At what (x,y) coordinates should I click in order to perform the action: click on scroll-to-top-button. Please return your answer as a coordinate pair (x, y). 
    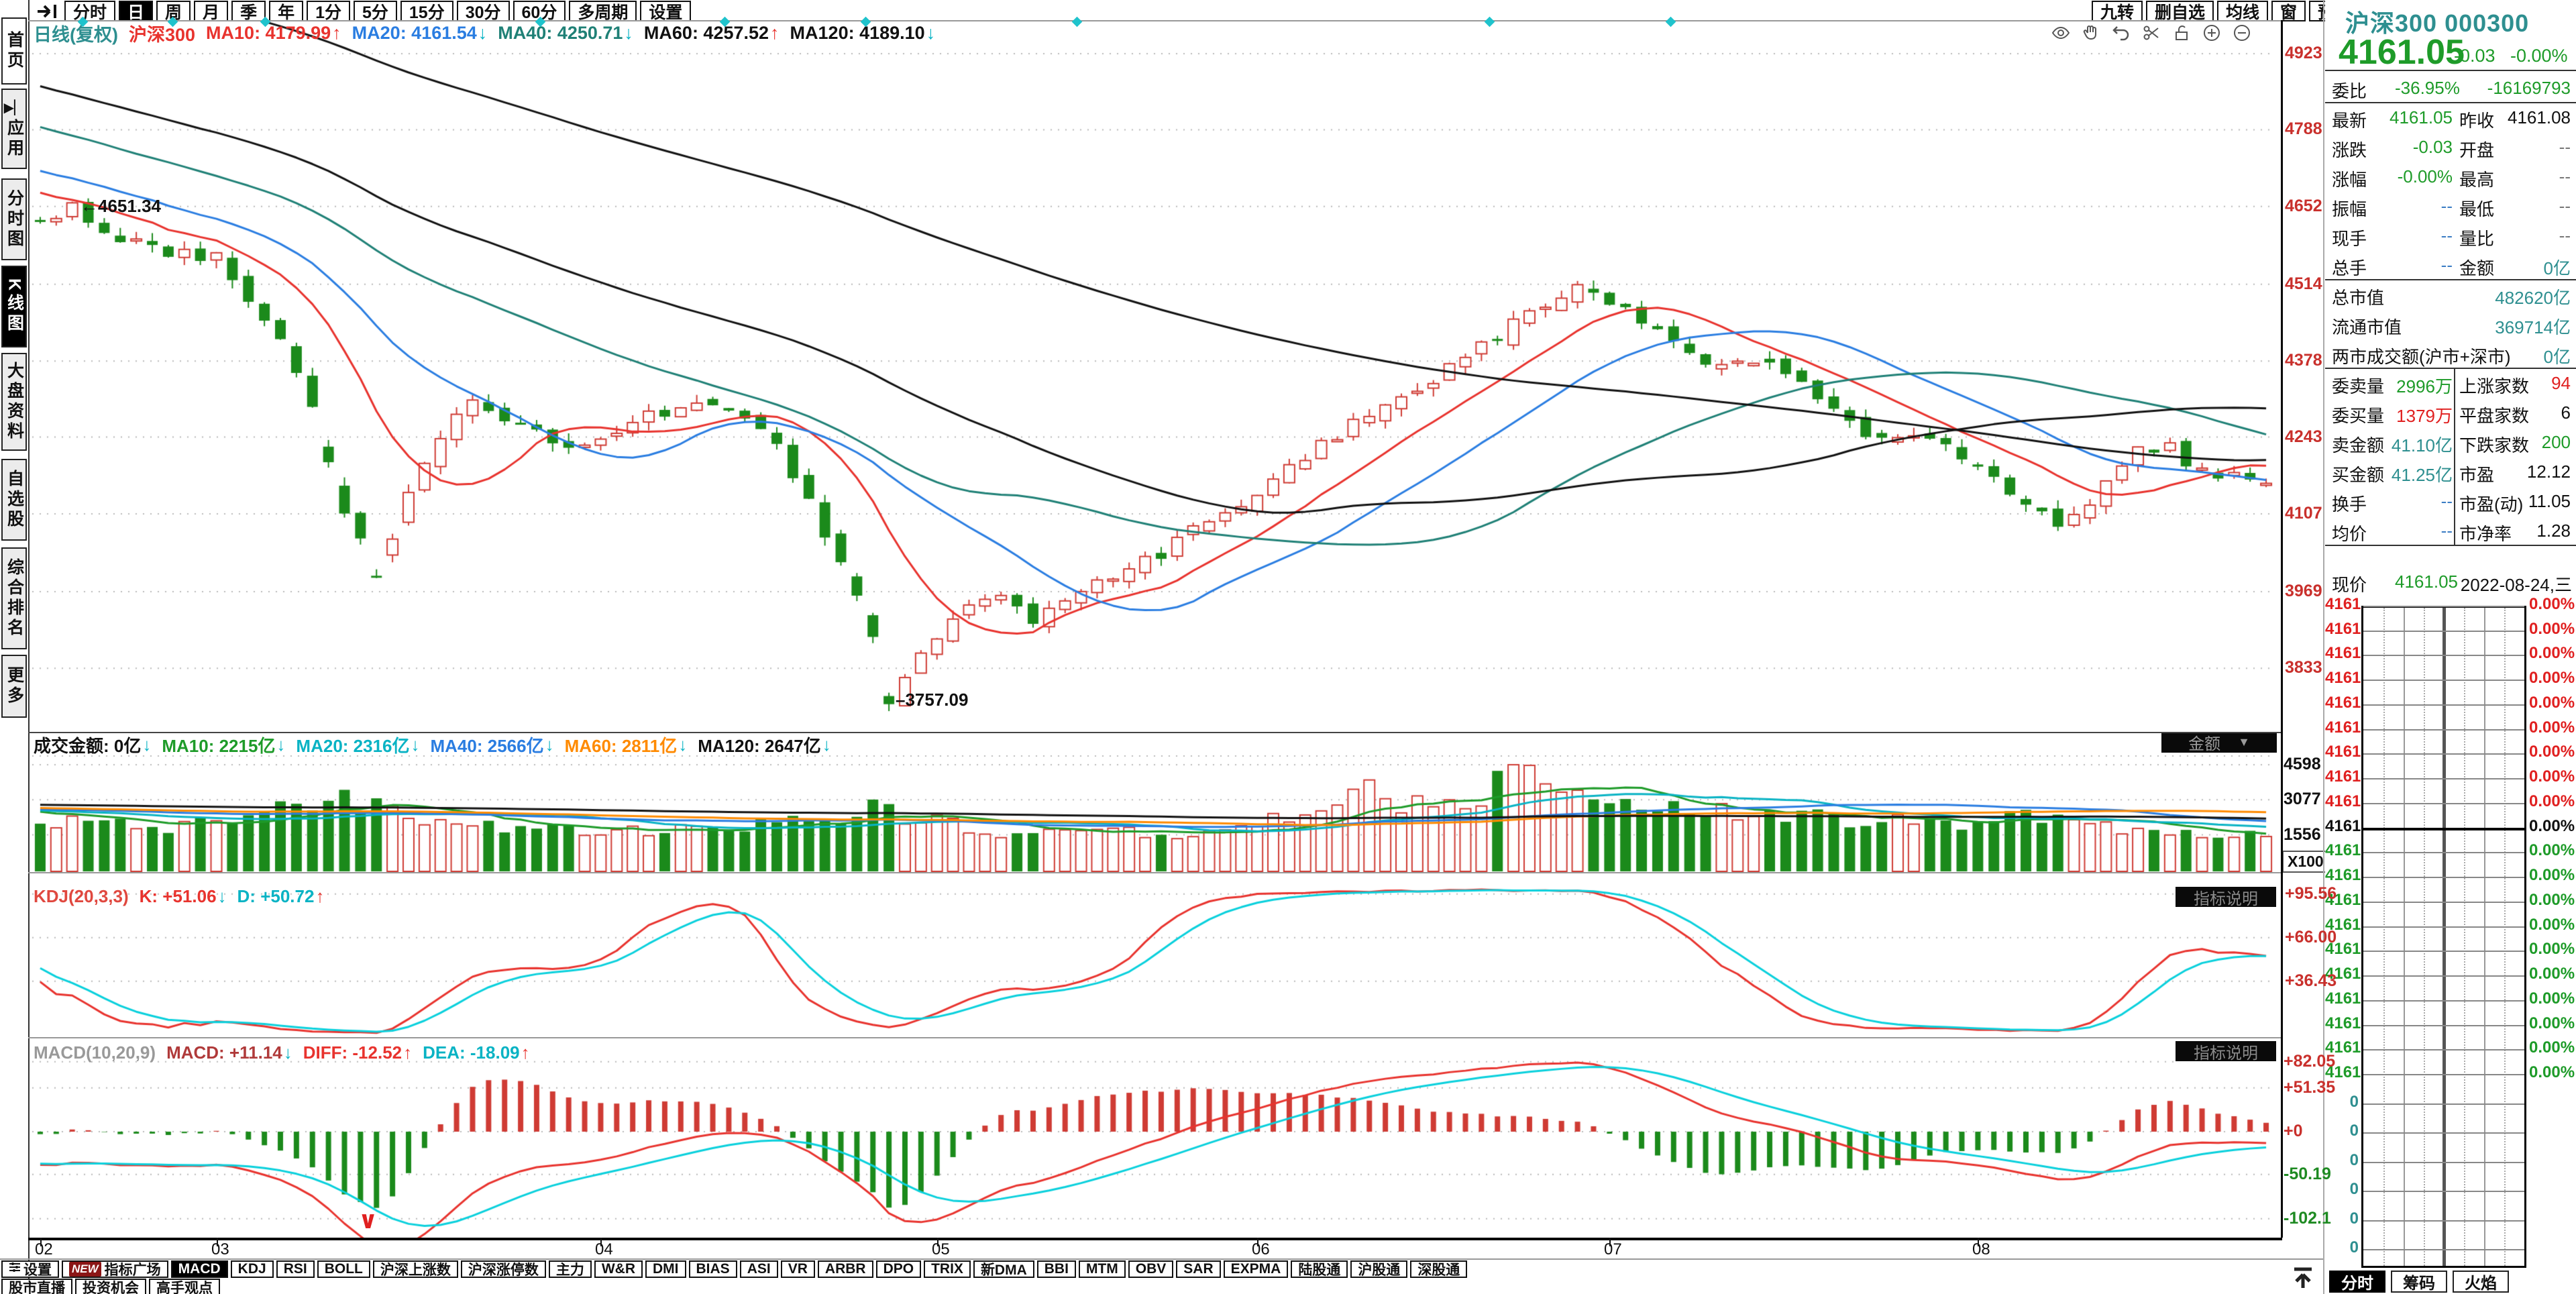
    Looking at the image, I should click on (2303, 1278).